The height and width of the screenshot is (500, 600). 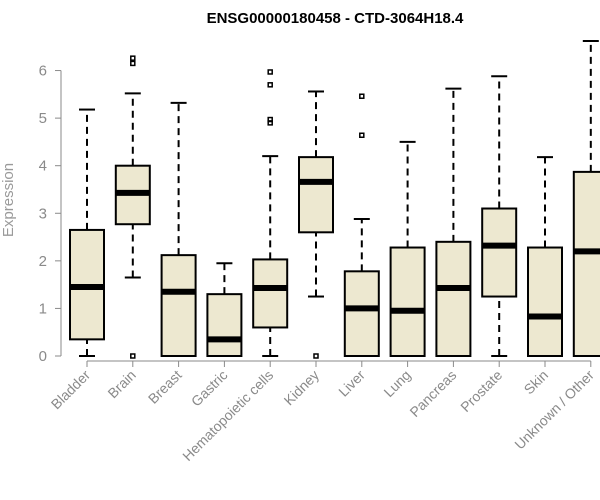 What do you see at coordinates (481, 391) in the screenshot?
I see `x-tick-label: Prostate` at bounding box center [481, 391].